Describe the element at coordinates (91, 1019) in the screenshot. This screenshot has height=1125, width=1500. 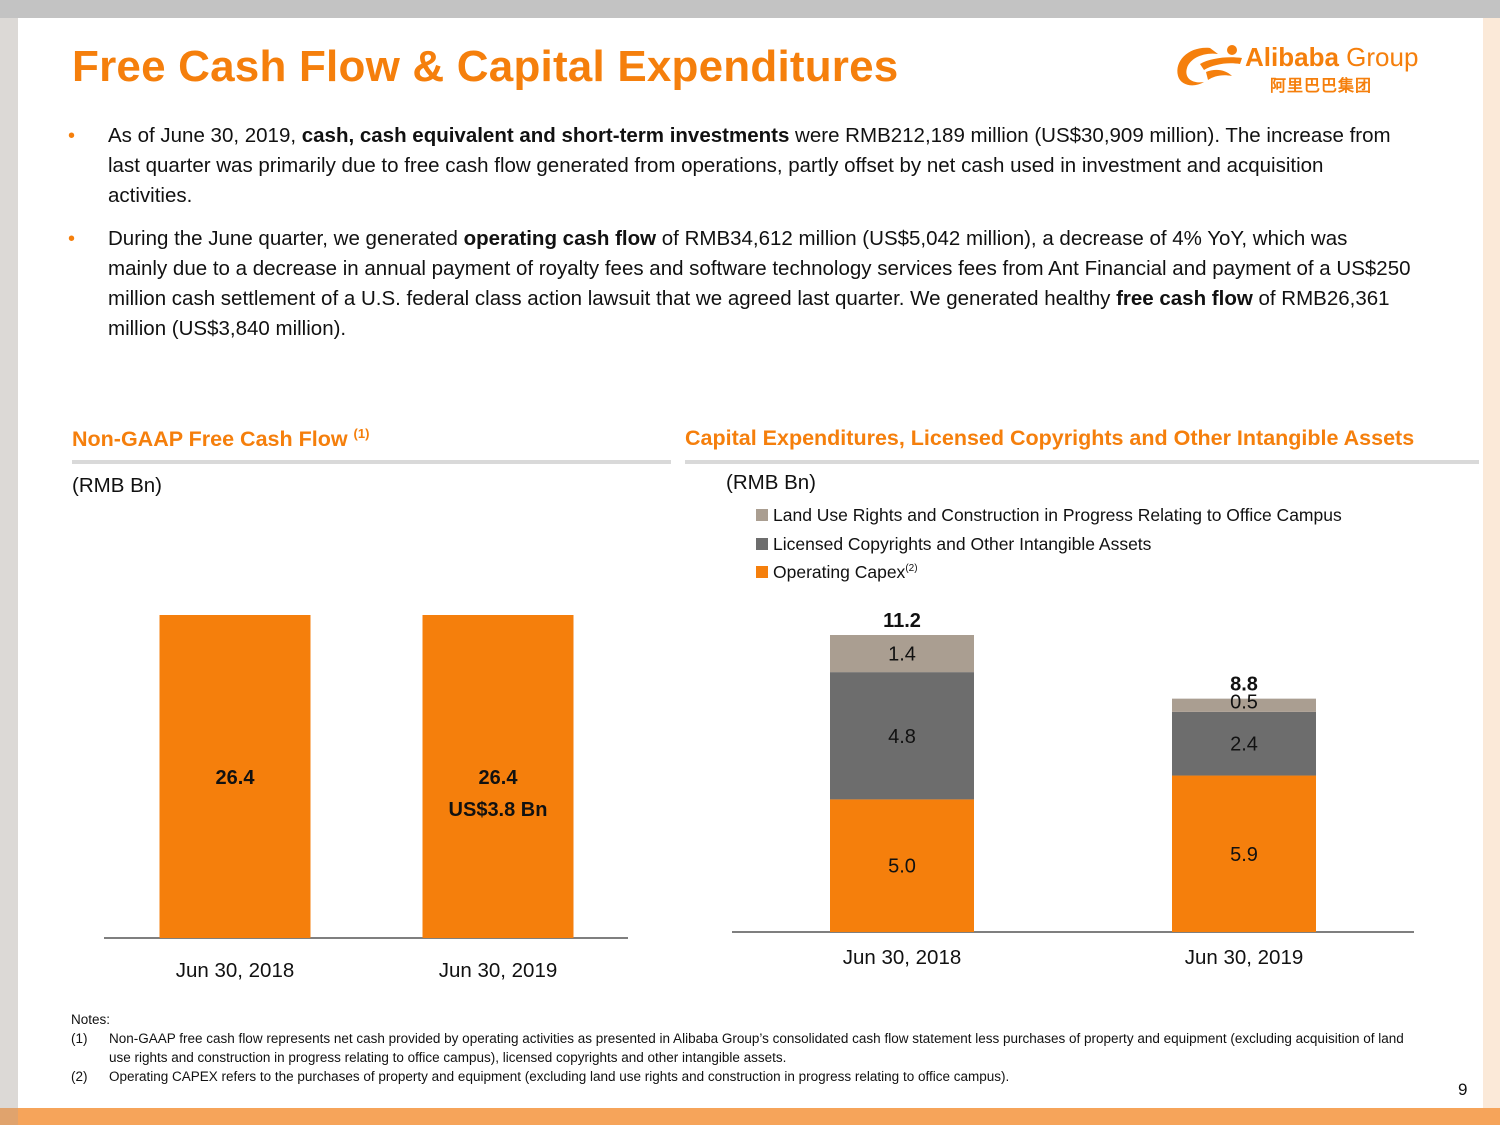
I see `notes-heading: Notes:` at that location.